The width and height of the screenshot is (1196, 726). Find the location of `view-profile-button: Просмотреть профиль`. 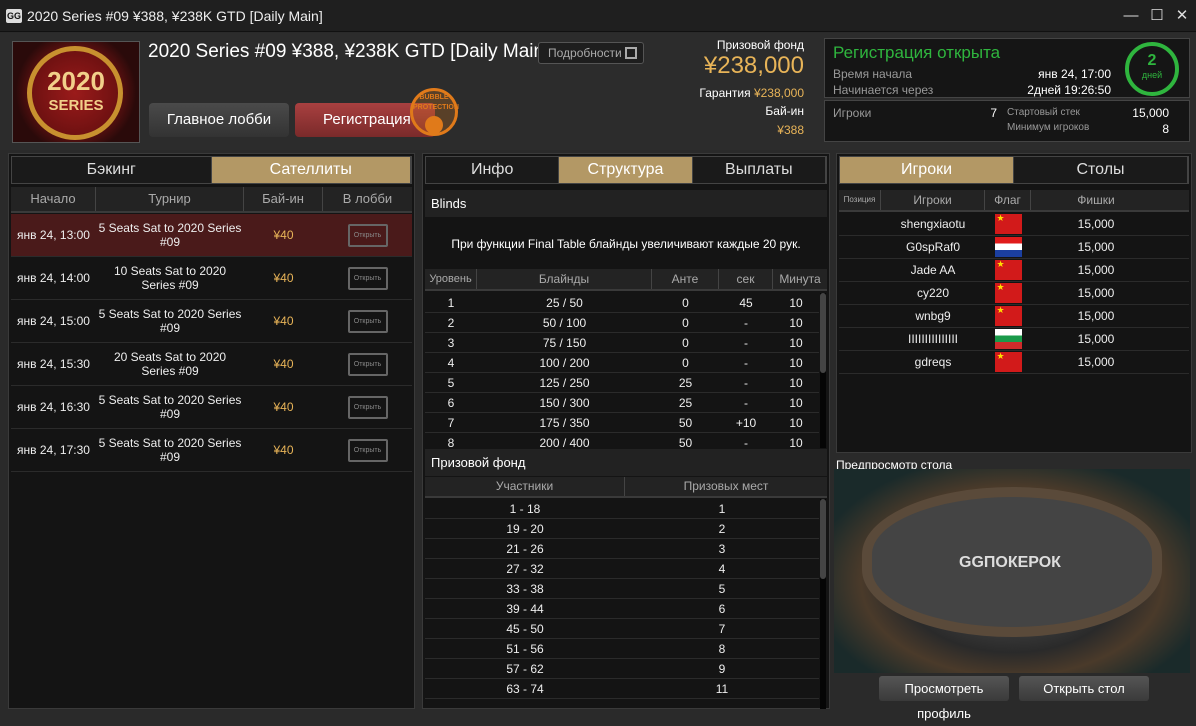

view-profile-button: Просмотреть профиль is located at coordinates (944, 698).